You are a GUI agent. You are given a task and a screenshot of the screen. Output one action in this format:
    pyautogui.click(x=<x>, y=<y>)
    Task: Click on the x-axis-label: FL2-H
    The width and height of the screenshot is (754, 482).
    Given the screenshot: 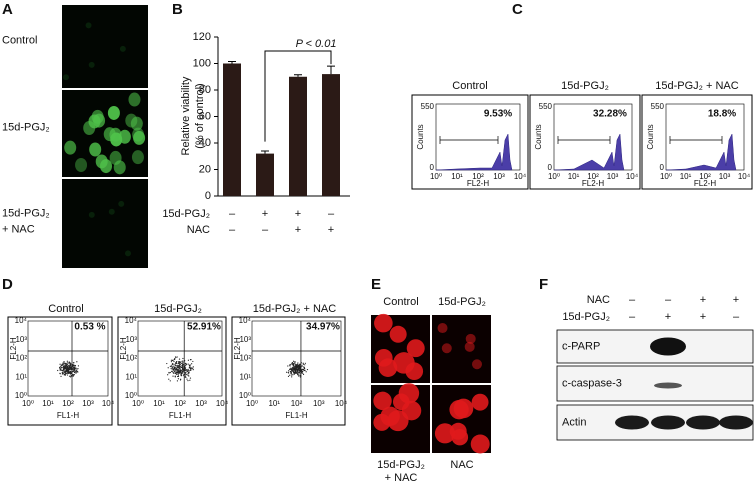 What is the action you would take?
    pyautogui.click(x=593, y=183)
    